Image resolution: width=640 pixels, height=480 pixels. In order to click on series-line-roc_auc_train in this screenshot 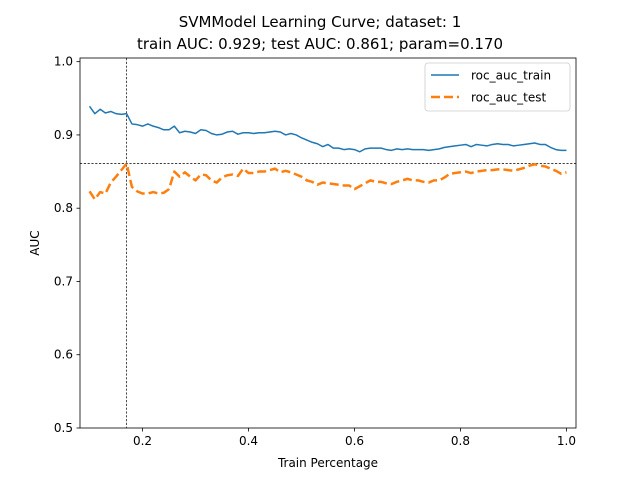, I will do `click(327, 129)`.